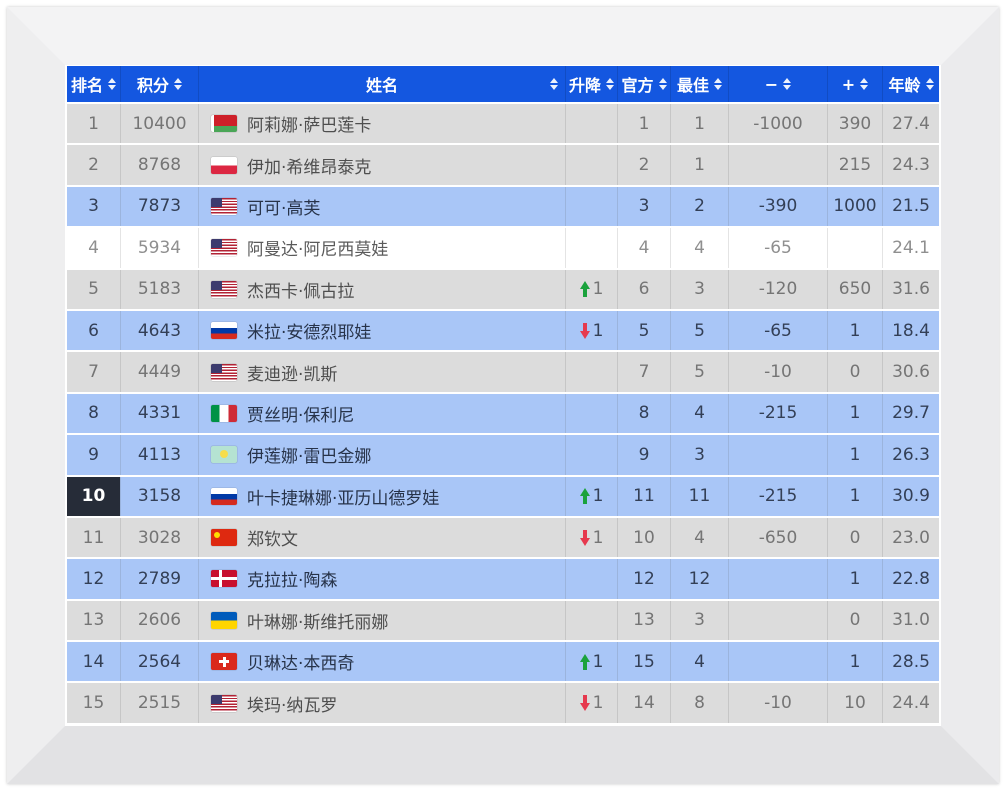 Image resolution: width=1006 pixels, height=791 pixels. I want to click on official-value: 3, so click(644, 206).